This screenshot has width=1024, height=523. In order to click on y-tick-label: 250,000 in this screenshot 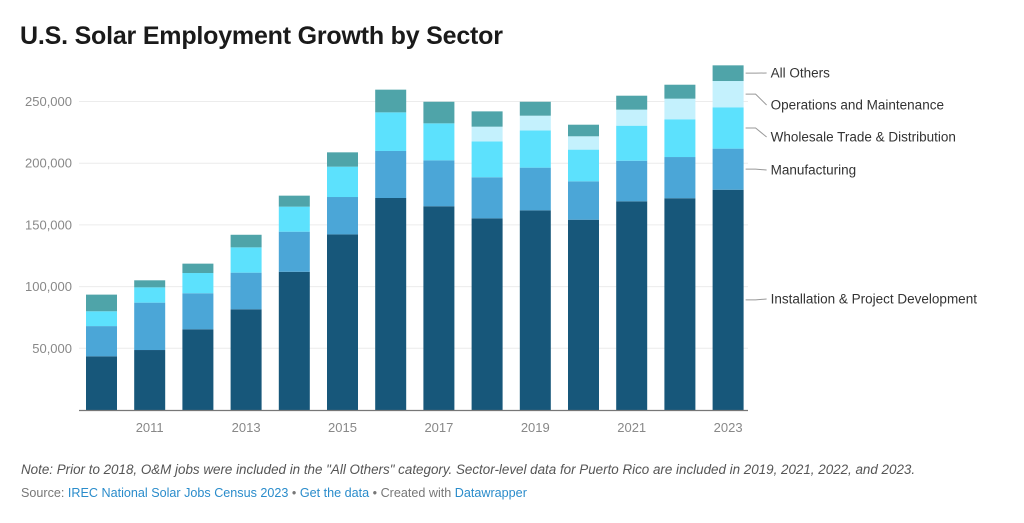, I will do `click(48, 101)`.